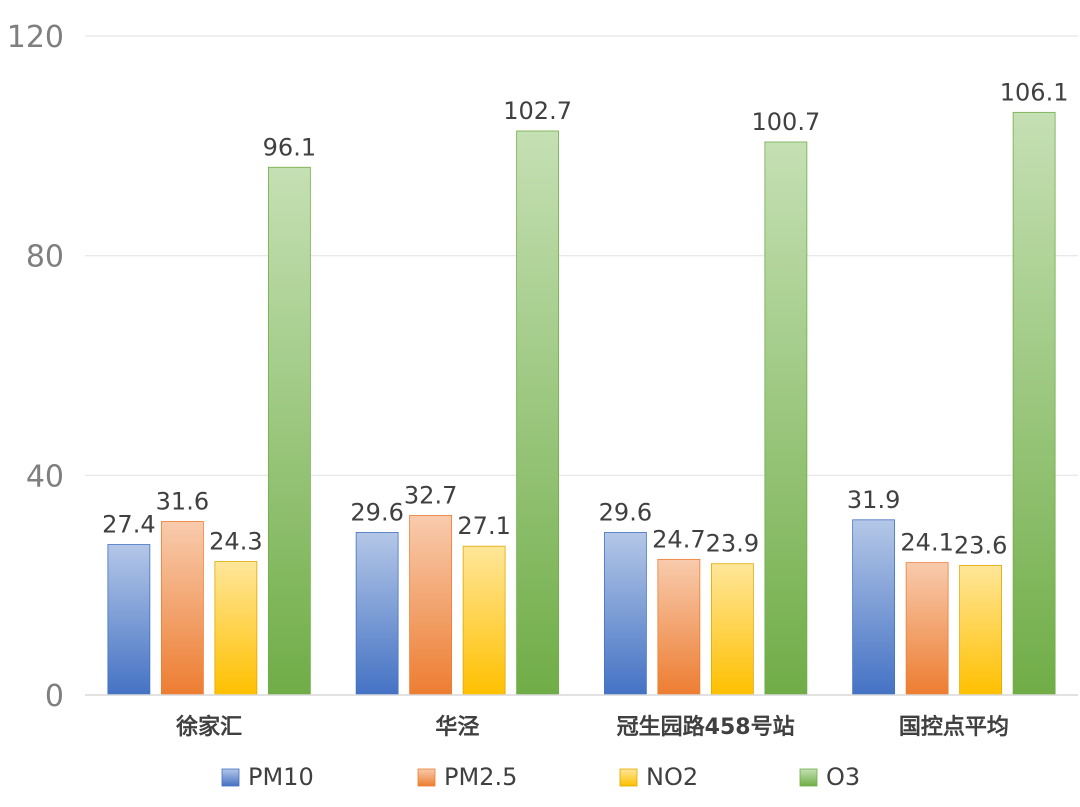  Describe the element at coordinates (230, 777) in the screenshot. I see `legend-swatch-pm10` at that location.